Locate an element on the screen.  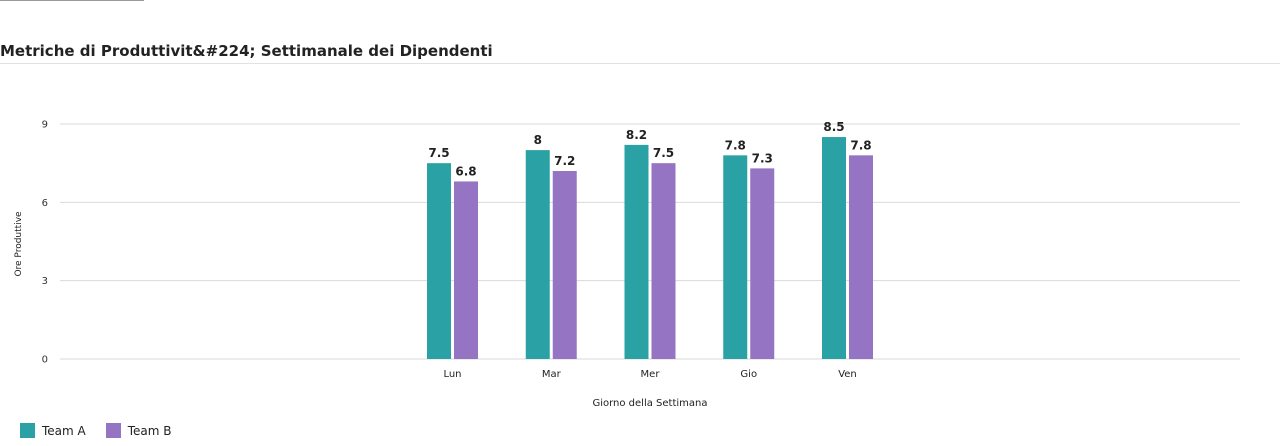
legend-item-team-b: Team B is located at coordinates (138, 430).